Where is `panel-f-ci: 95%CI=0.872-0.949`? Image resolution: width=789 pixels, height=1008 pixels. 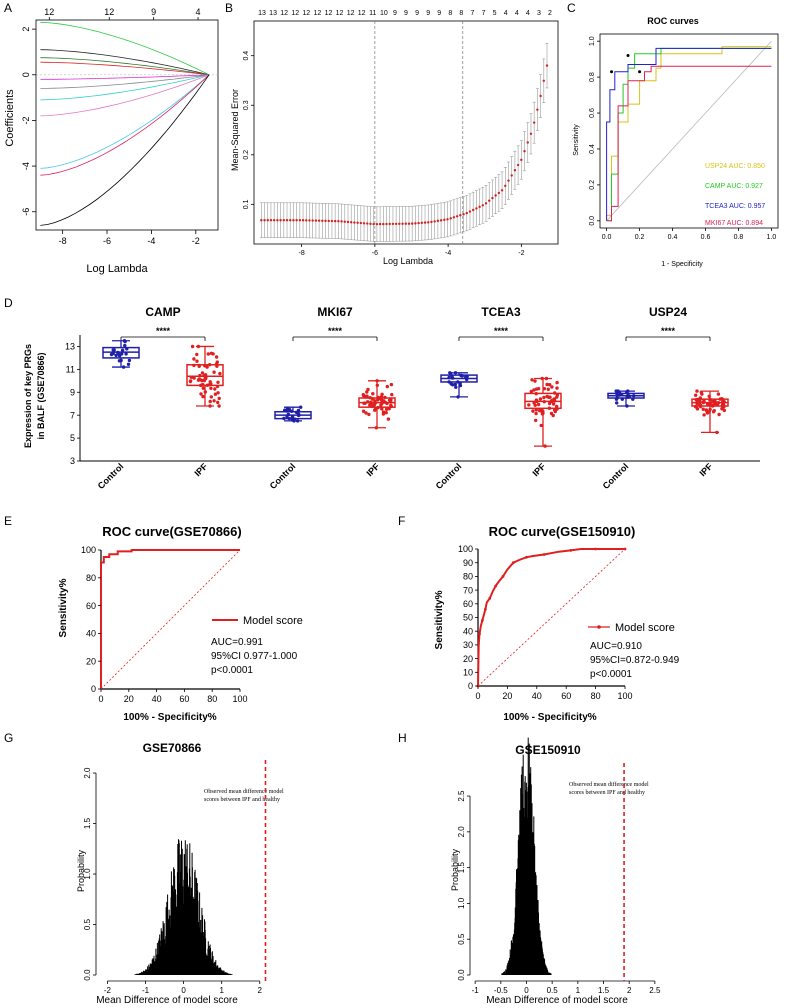
panel-f-ci: 95%CI=0.872-0.949 is located at coordinates (635, 660).